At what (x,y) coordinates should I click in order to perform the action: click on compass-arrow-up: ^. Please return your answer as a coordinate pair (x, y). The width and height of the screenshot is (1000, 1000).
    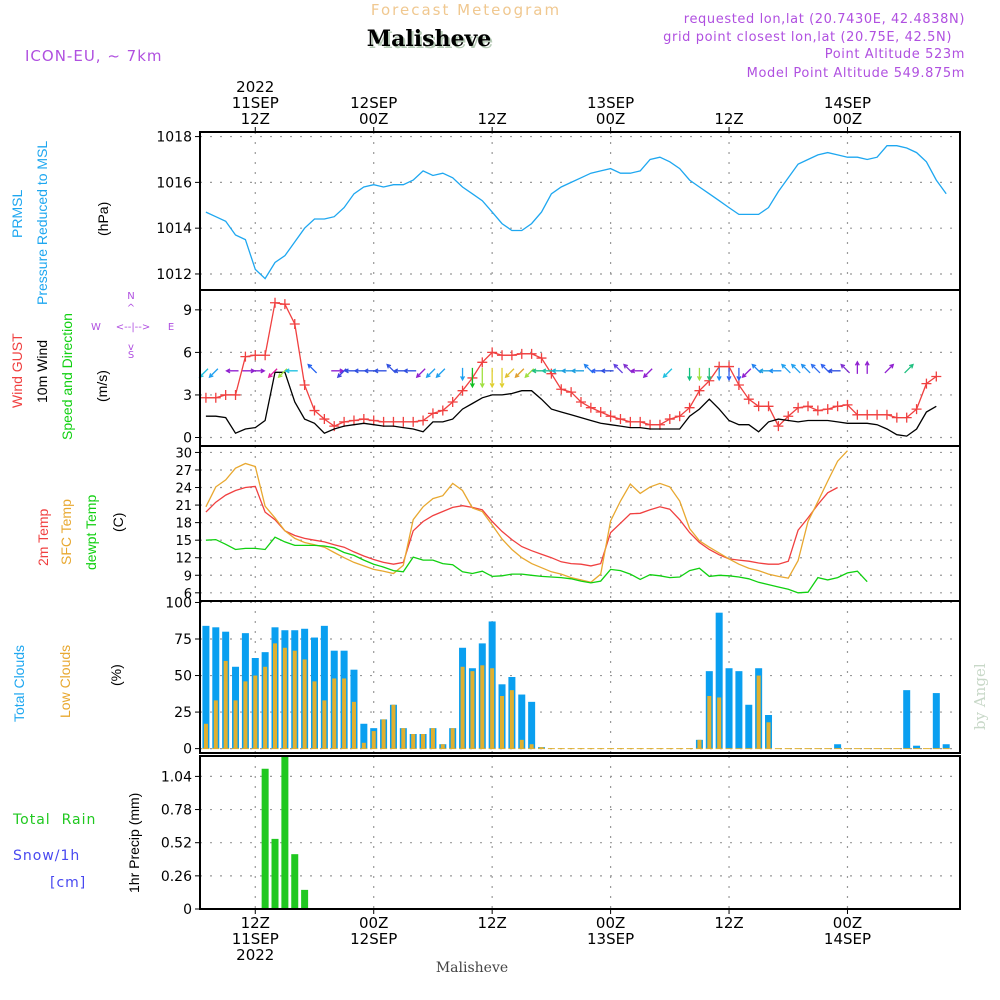
    Looking at the image, I should click on (131, 308).